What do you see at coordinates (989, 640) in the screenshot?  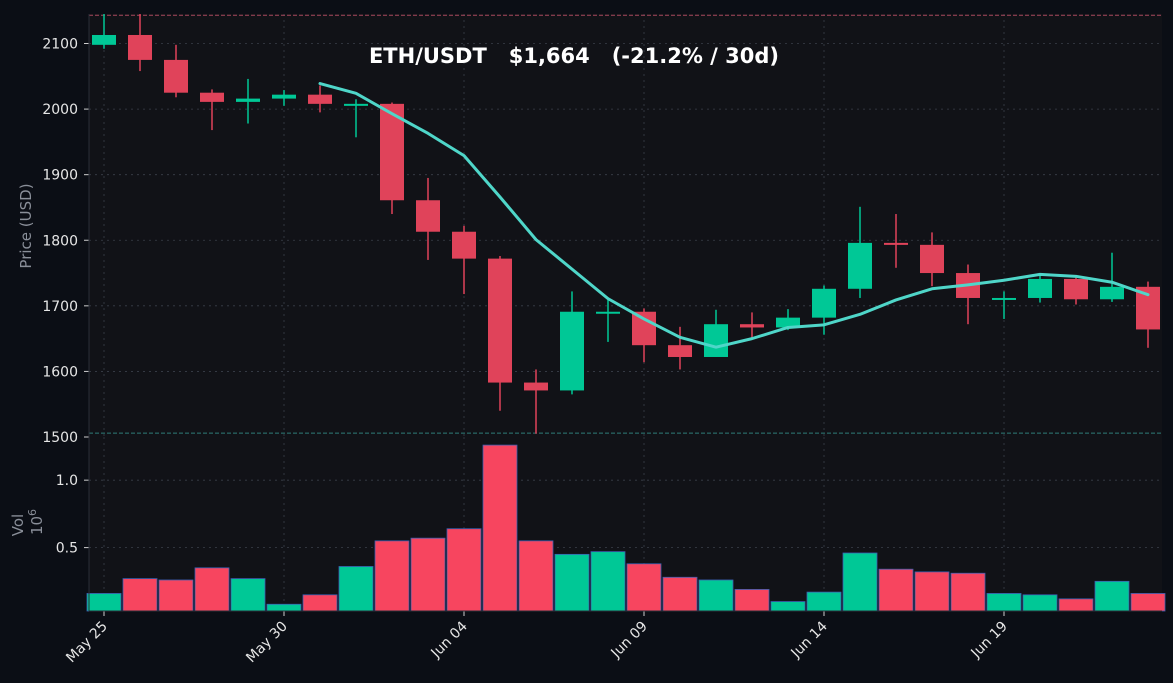 I see `x-tick-label: Jun 19` at bounding box center [989, 640].